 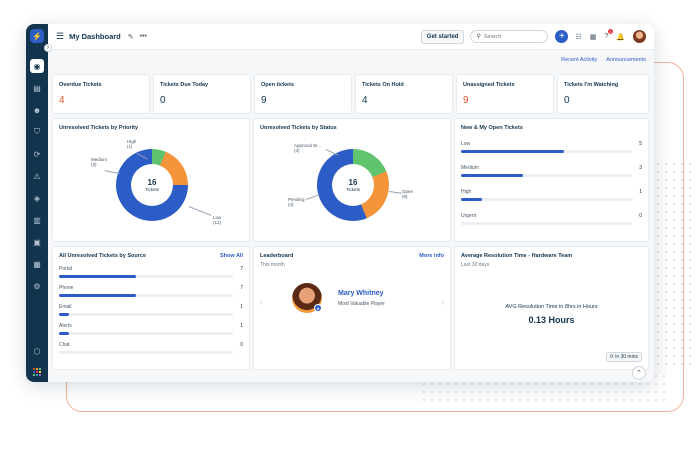 I want to click on kpi-value: 9, so click(x=264, y=100).